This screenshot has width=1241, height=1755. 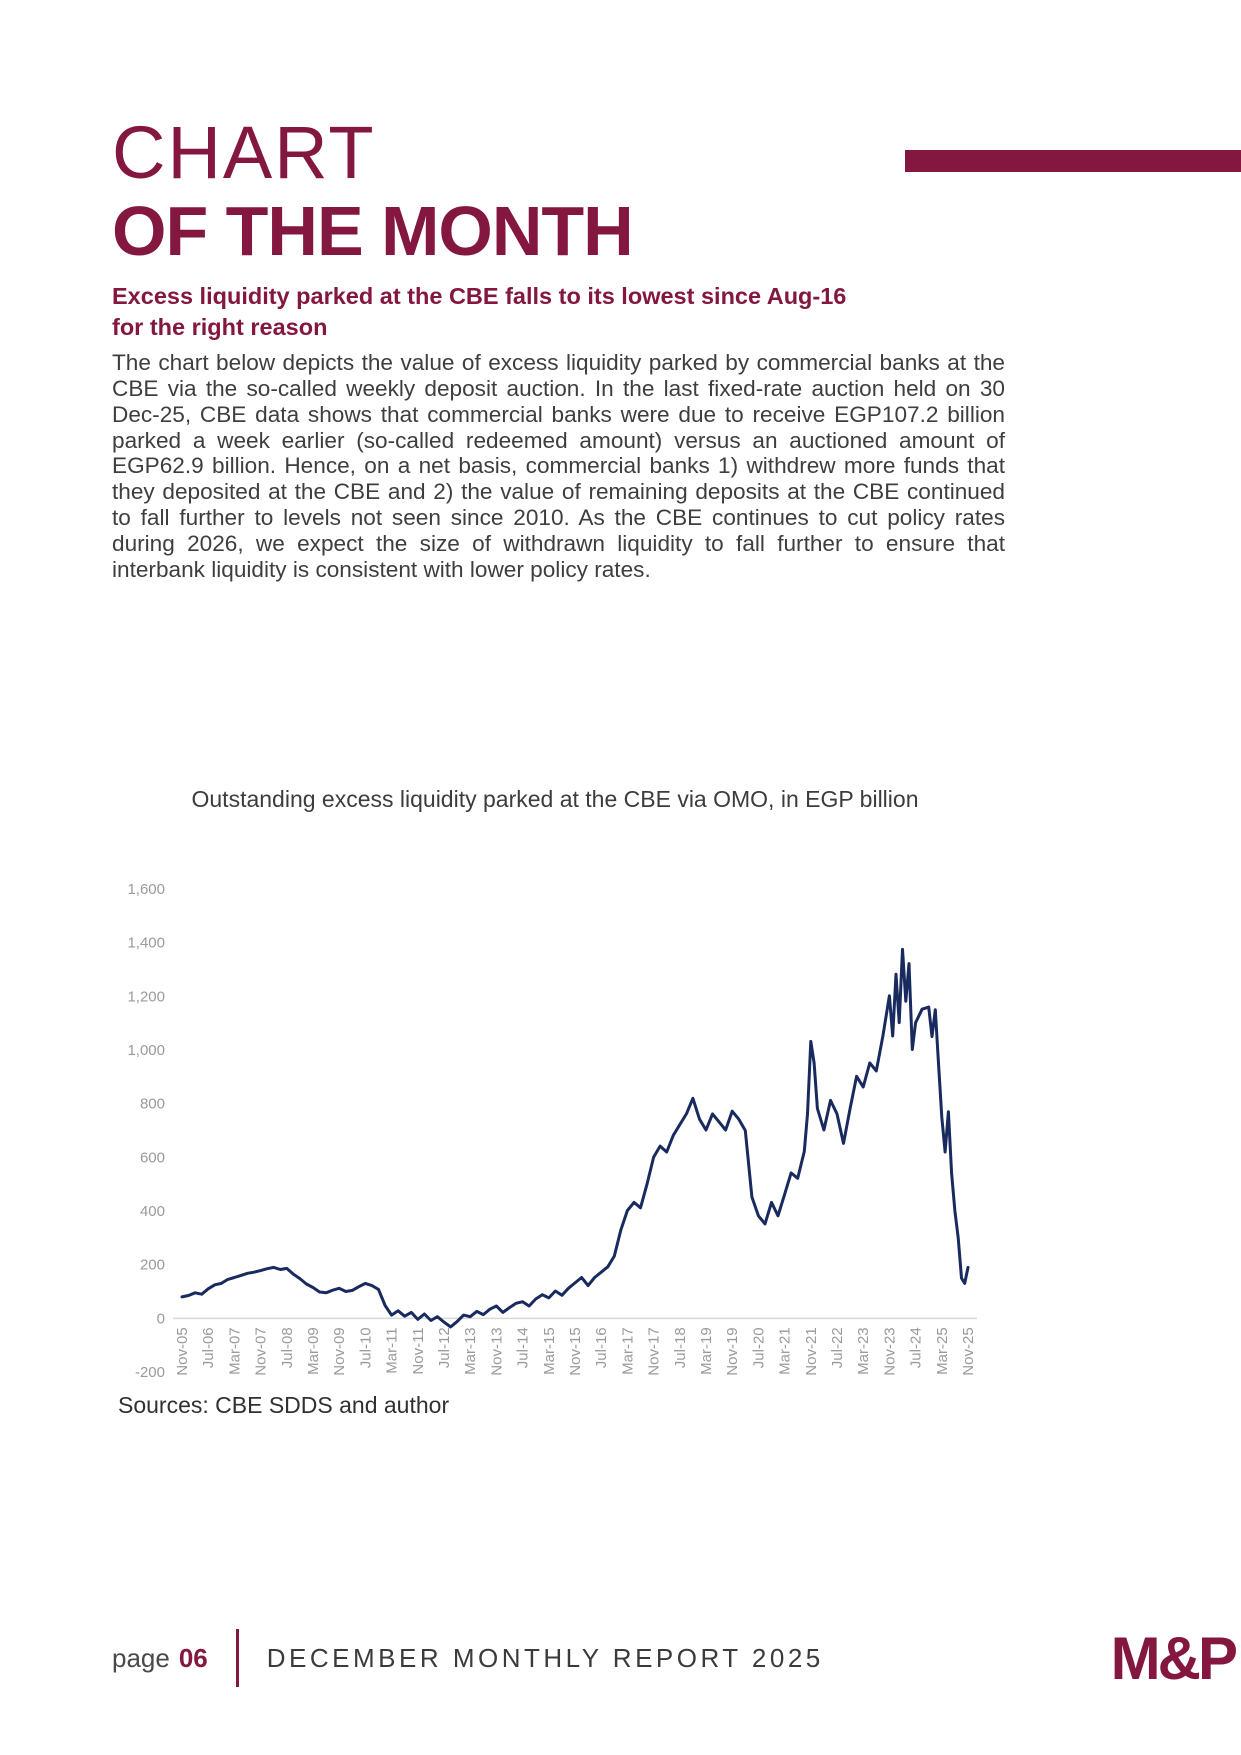 I want to click on svg-text: 600, so click(x=152, y=1157).